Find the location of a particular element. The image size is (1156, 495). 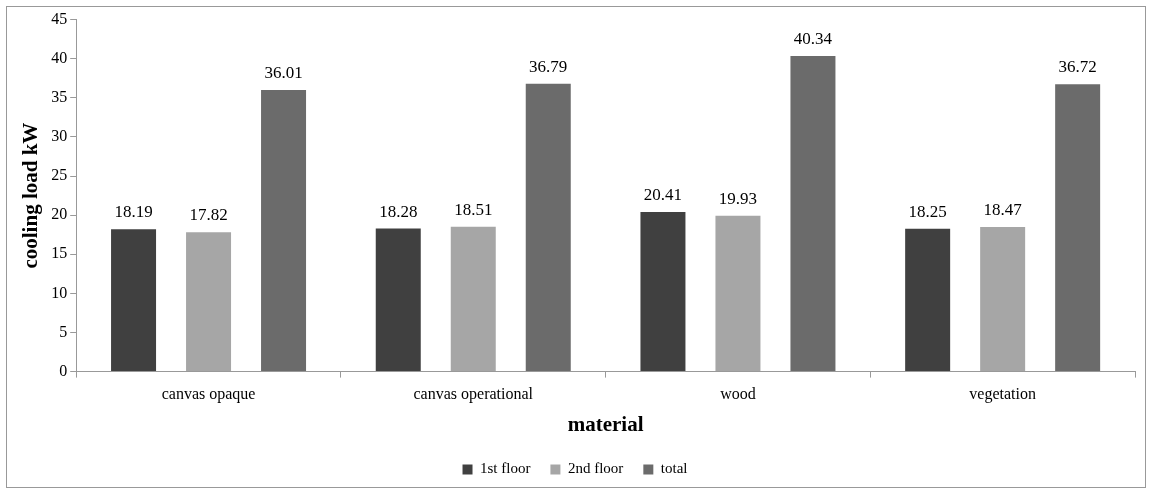

y-tick-label: 10 is located at coordinates (59, 292).